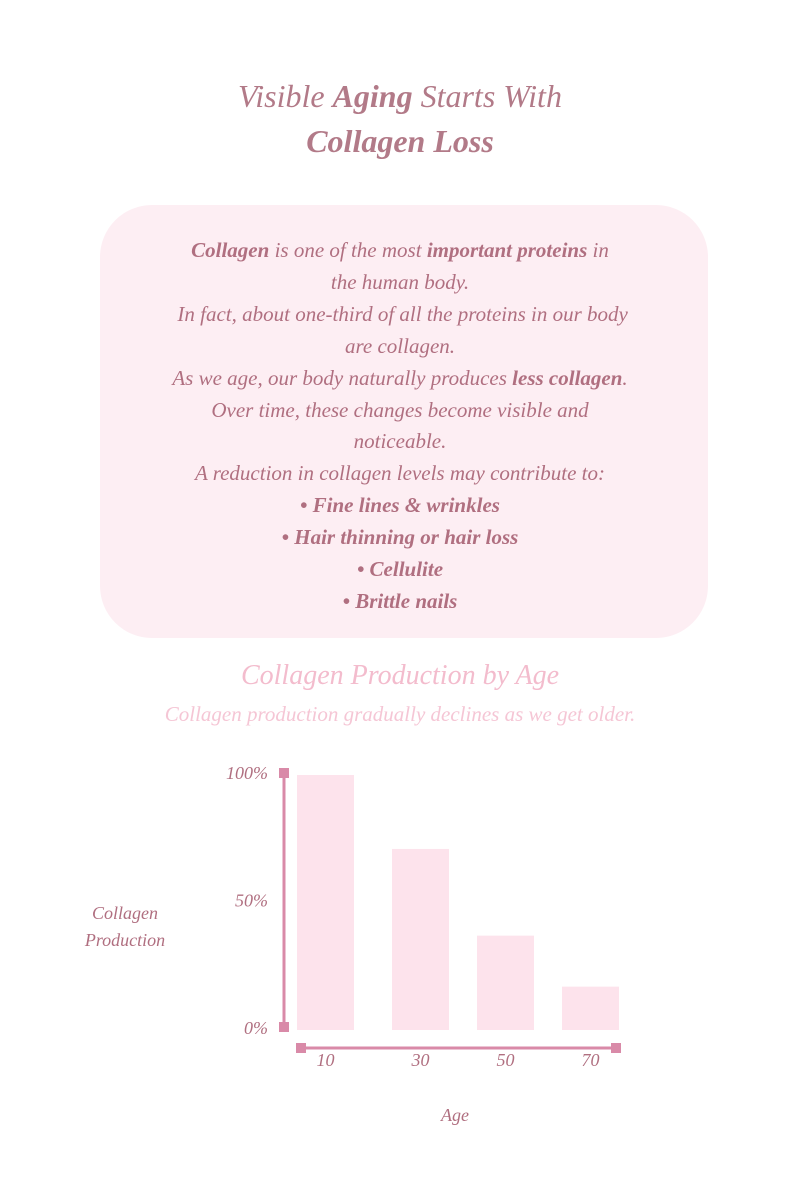 The width and height of the screenshot is (800, 1185). I want to click on text: noticeable., so click(400, 441).